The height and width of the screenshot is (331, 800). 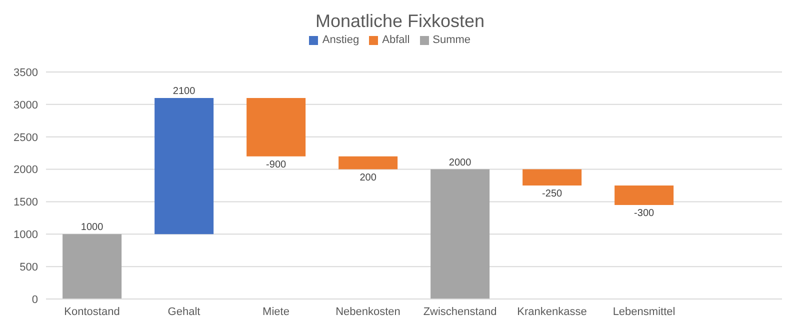 I want to click on x-tick-label: Kontostand, so click(x=92, y=312).